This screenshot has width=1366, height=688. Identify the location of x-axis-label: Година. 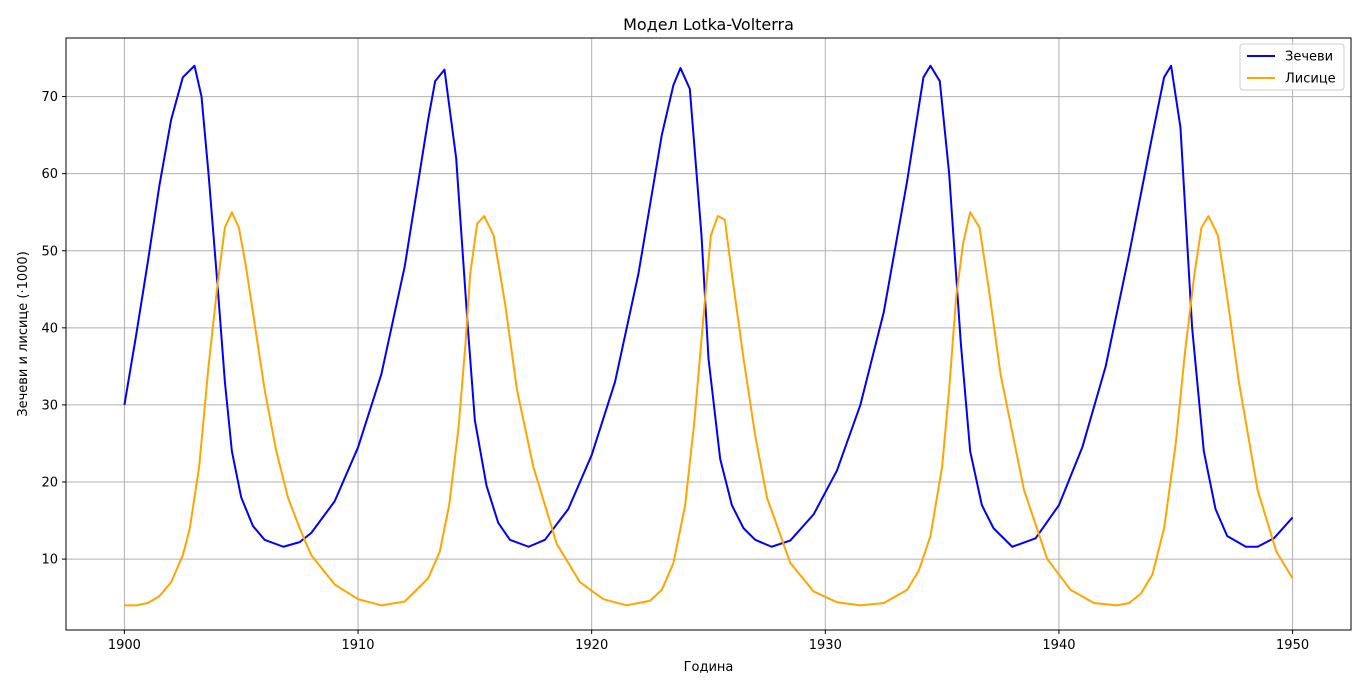
(709, 667).